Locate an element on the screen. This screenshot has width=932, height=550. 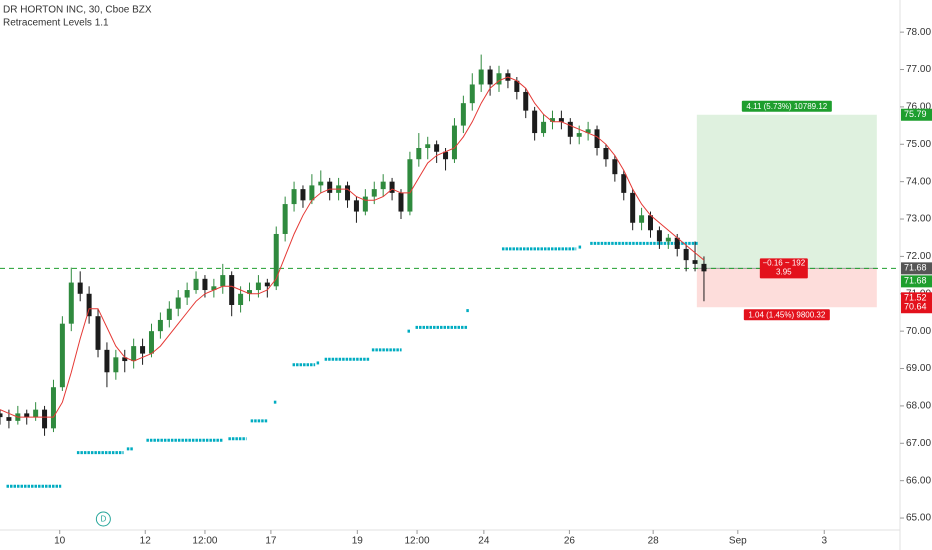
x-tick-label: 28 is located at coordinates (654, 541).